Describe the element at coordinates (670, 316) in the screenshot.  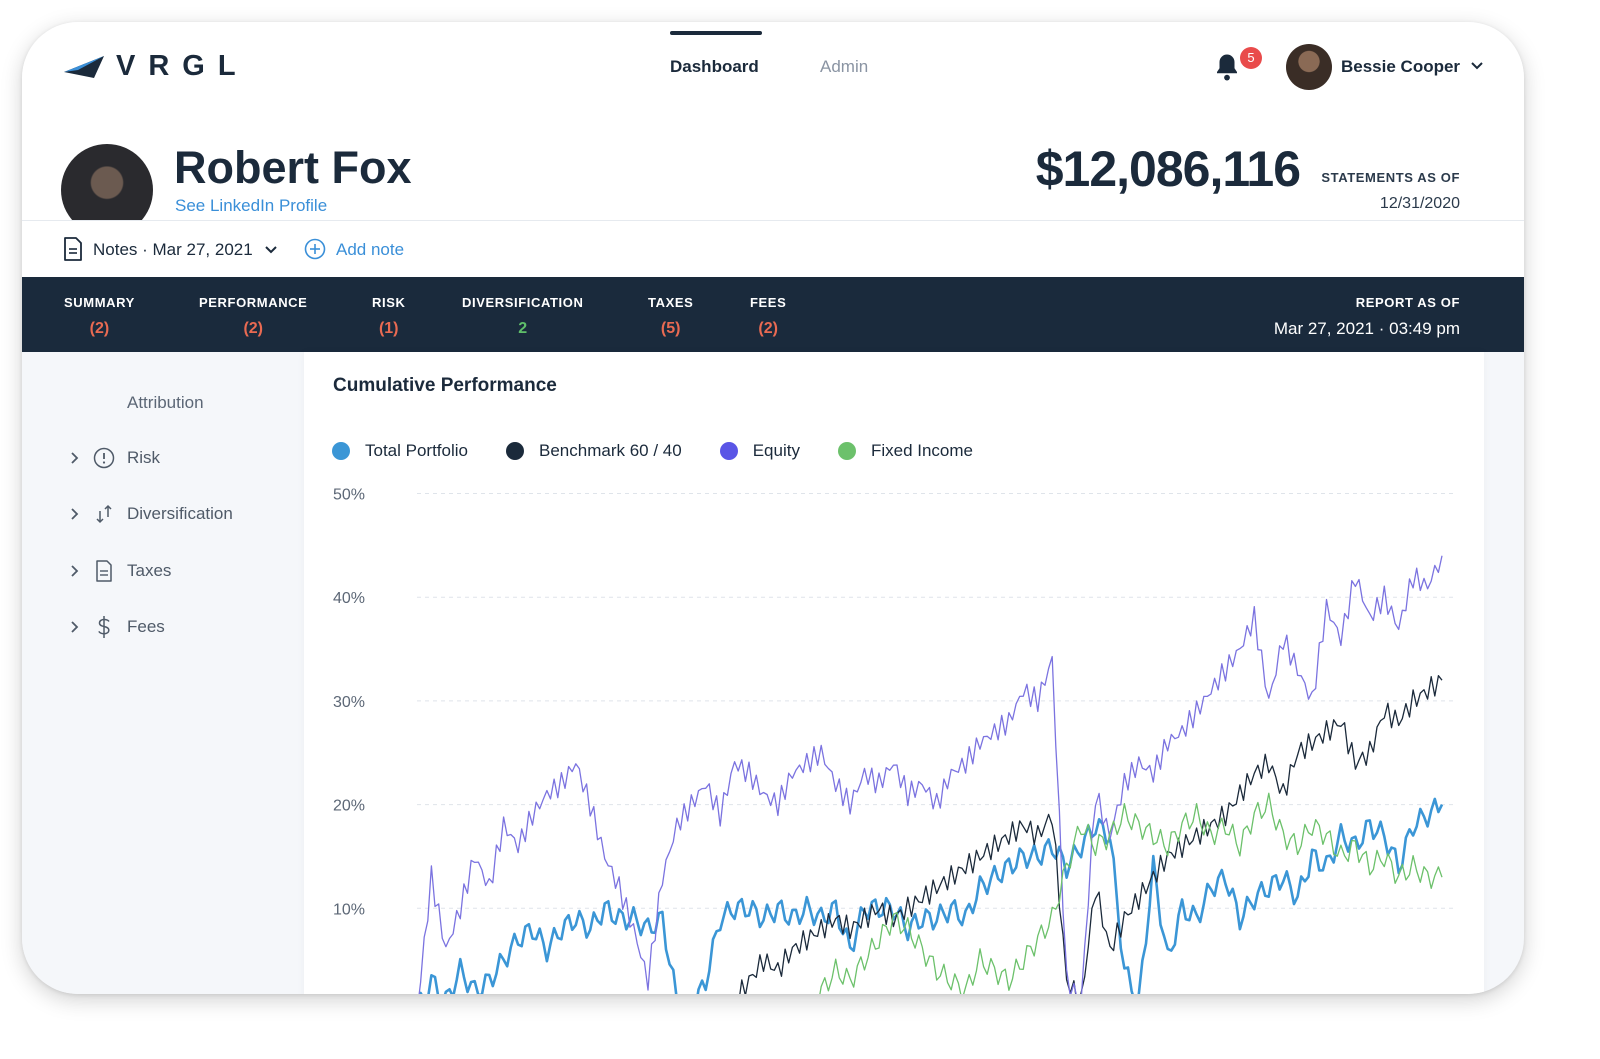
I see `tab-taxes: TAXES (5)` at that location.